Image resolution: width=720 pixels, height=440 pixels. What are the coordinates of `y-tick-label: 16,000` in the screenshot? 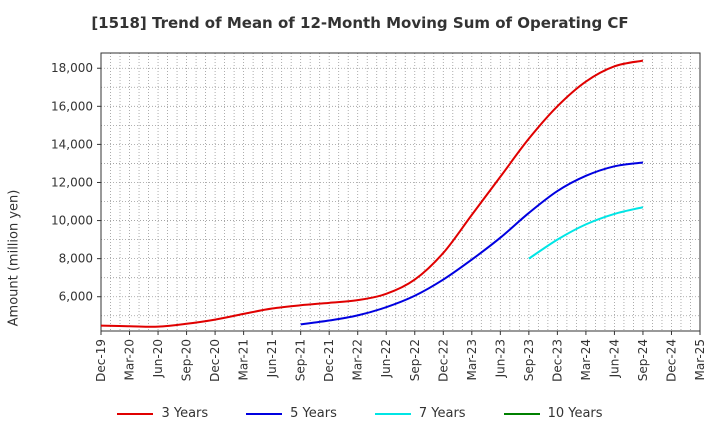 It's located at (72, 106).